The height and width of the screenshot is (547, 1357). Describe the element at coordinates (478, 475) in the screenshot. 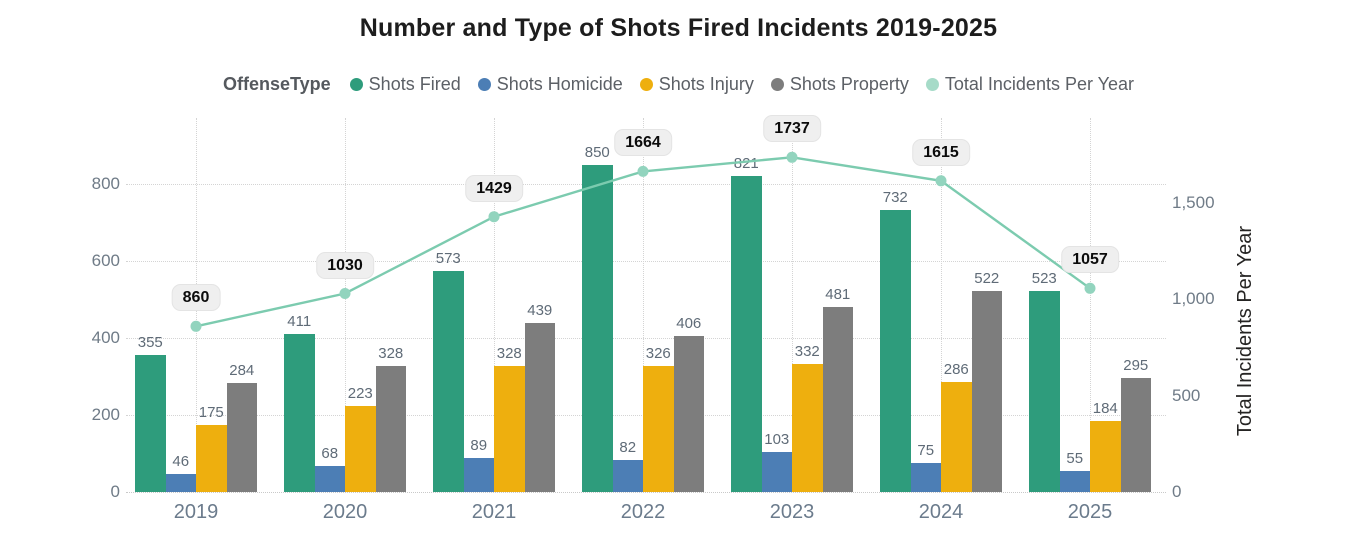

I see `bar-shots-homicide-2021` at that location.